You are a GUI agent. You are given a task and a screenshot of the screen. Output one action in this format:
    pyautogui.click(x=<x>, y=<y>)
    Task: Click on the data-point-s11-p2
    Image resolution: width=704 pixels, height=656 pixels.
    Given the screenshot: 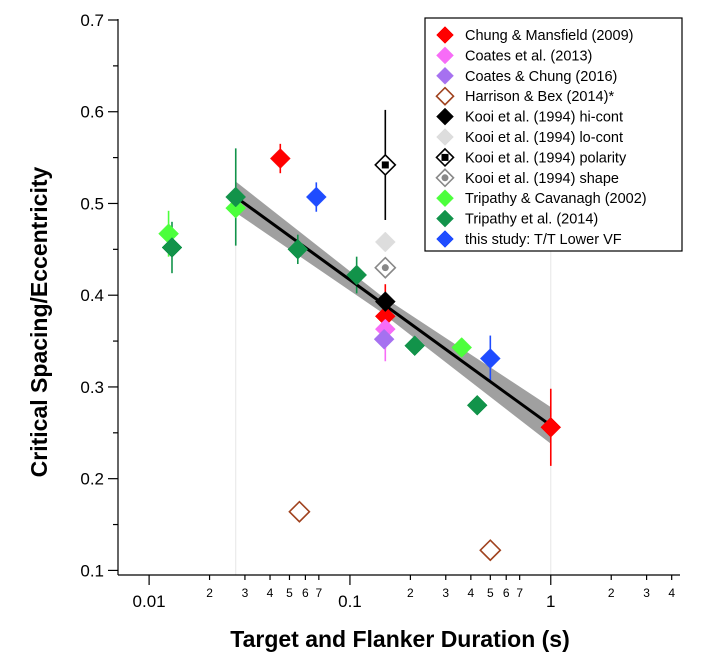 What is the action you would take?
    pyautogui.click(x=490, y=358)
    